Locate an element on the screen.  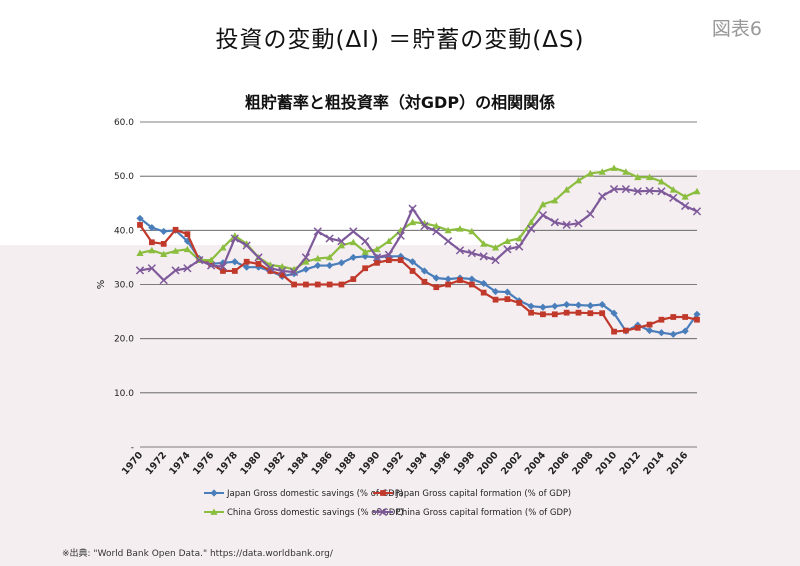
legend-entry: China Gross domestic savings (% of GDP) is located at coordinates (304, 513).